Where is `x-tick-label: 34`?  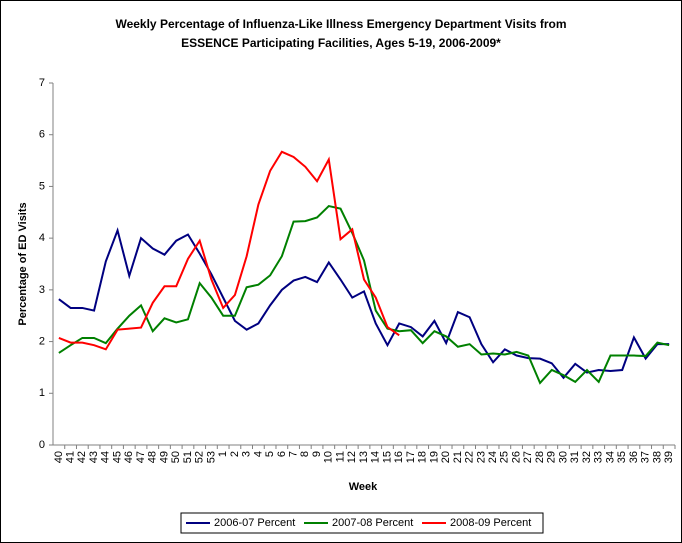
x-tick-label: 34 is located at coordinates (610, 457).